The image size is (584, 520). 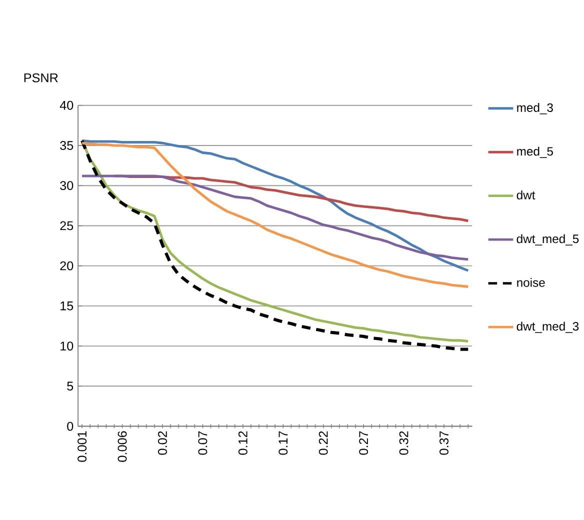 I want to click on x-tick-label: 0.27, so click(x=363, y=443).